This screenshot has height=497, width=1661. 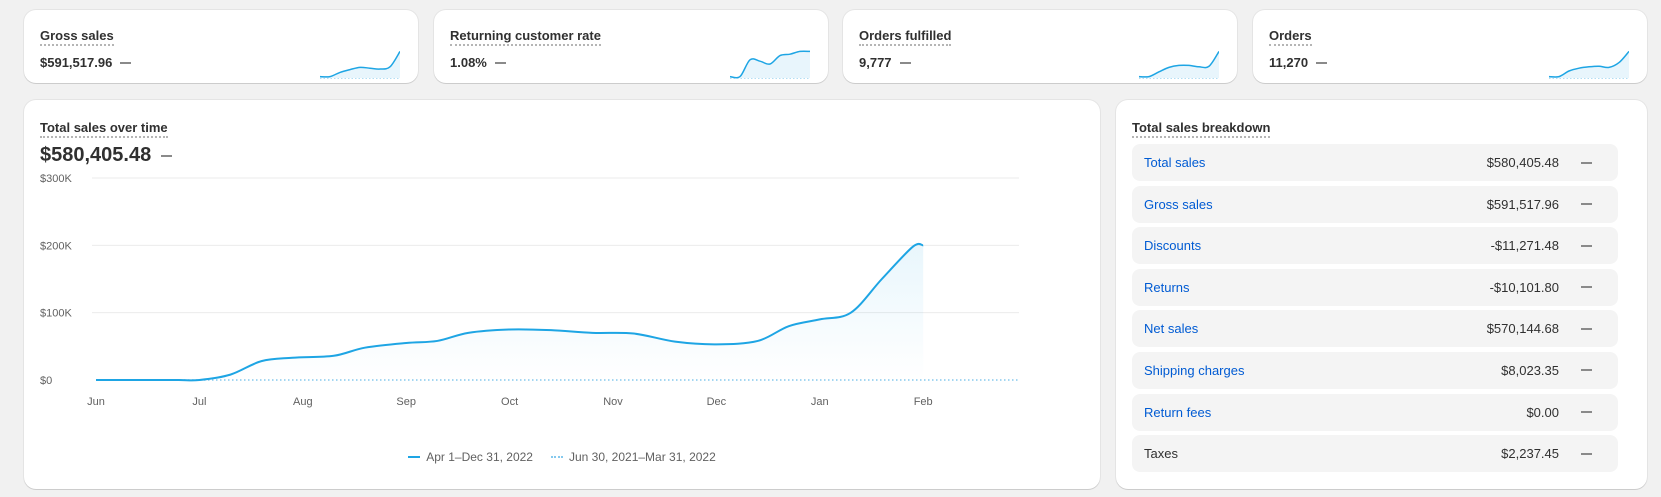 What do you see at coordinates (631, 46) in the screenshot?
I see `kpi-card-returning-customer-rate: Returning customer rate 1.08%` at bounding box center [631, 46].